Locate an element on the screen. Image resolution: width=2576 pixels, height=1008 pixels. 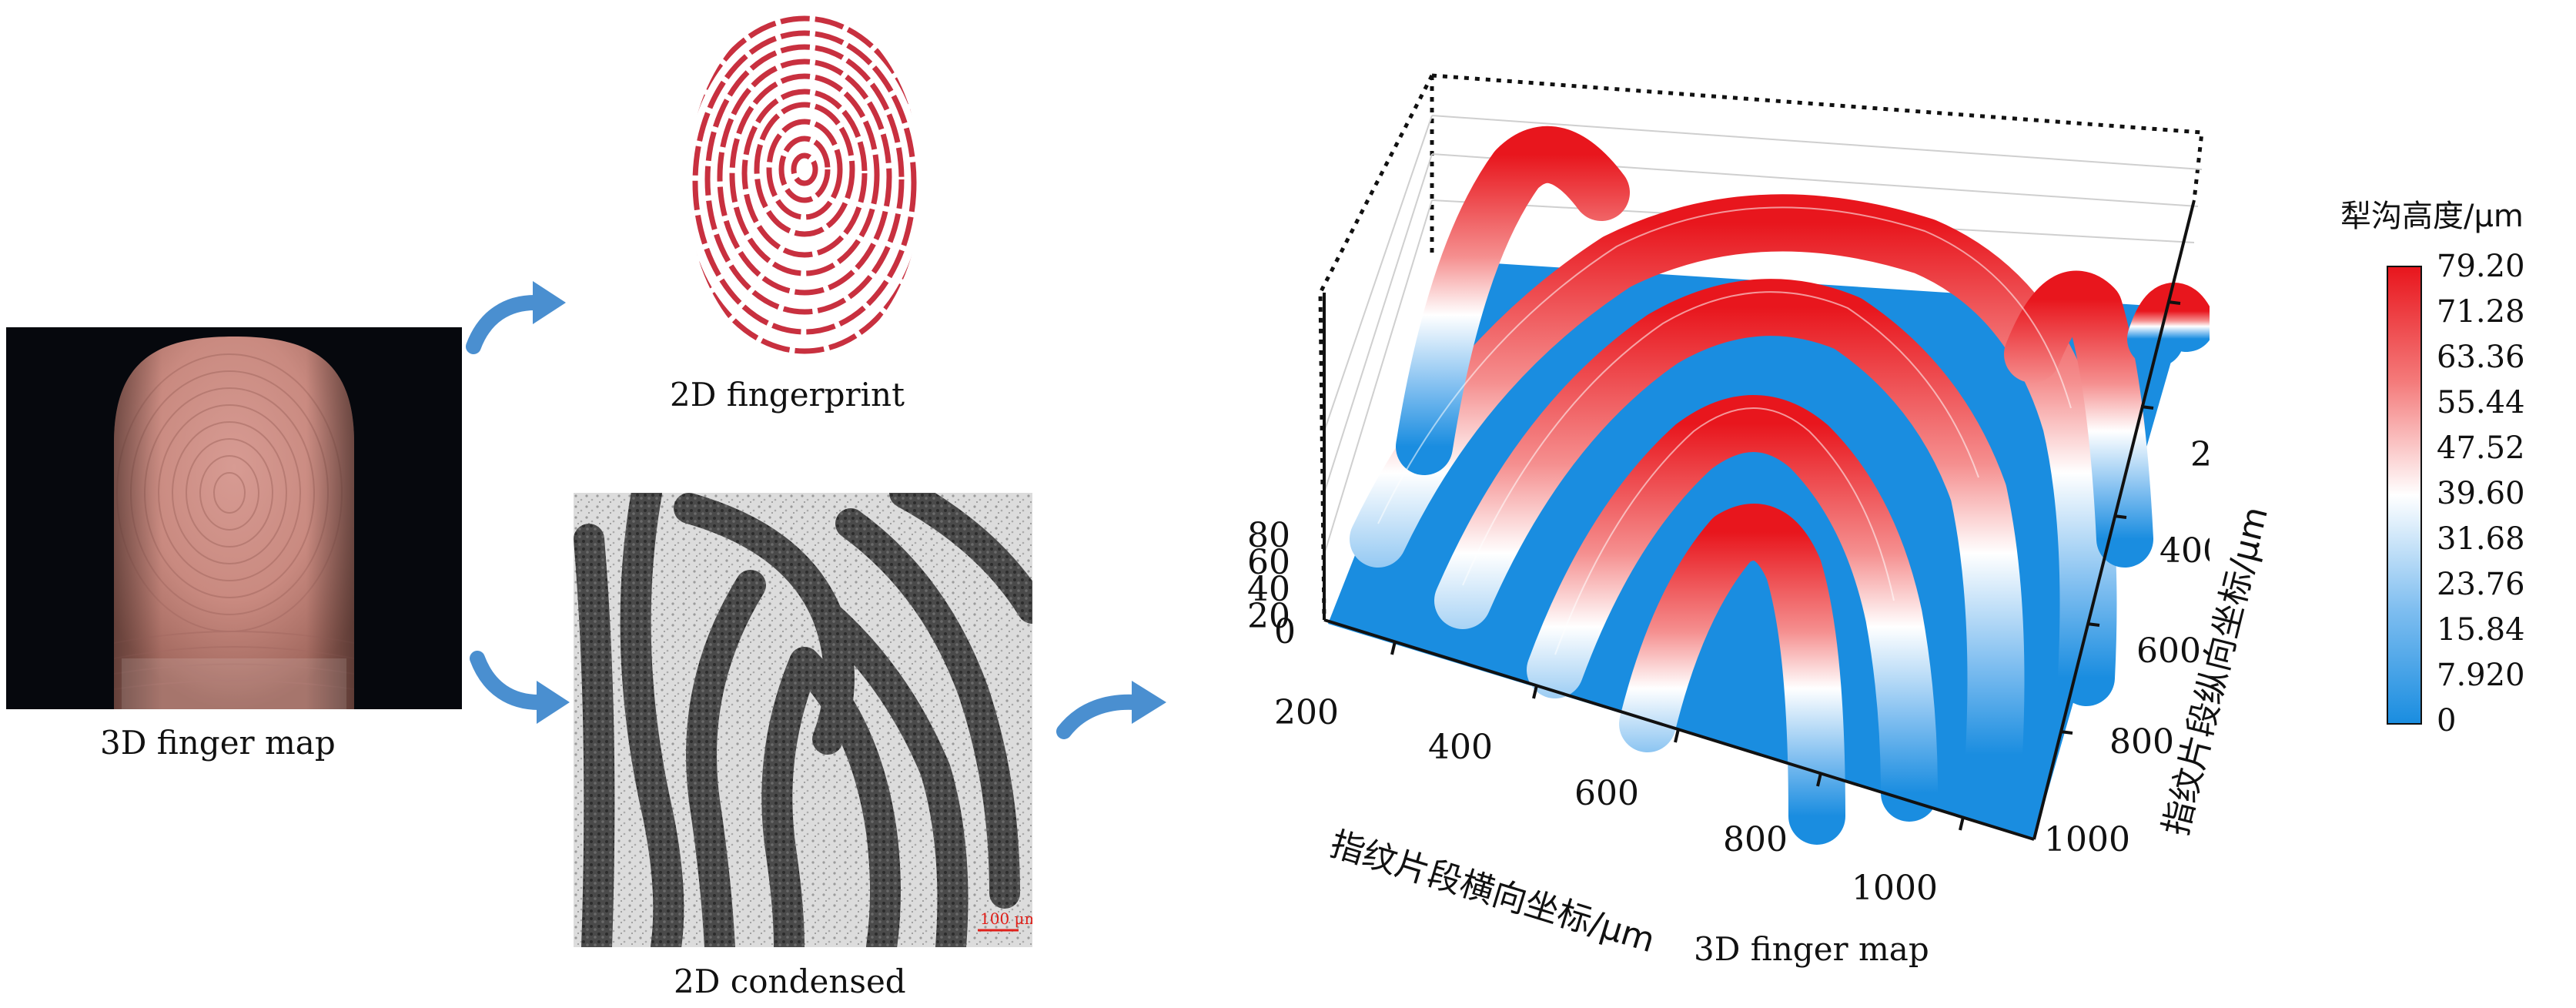
x-tick-200: 200 is located at coordinates (1307, 712).